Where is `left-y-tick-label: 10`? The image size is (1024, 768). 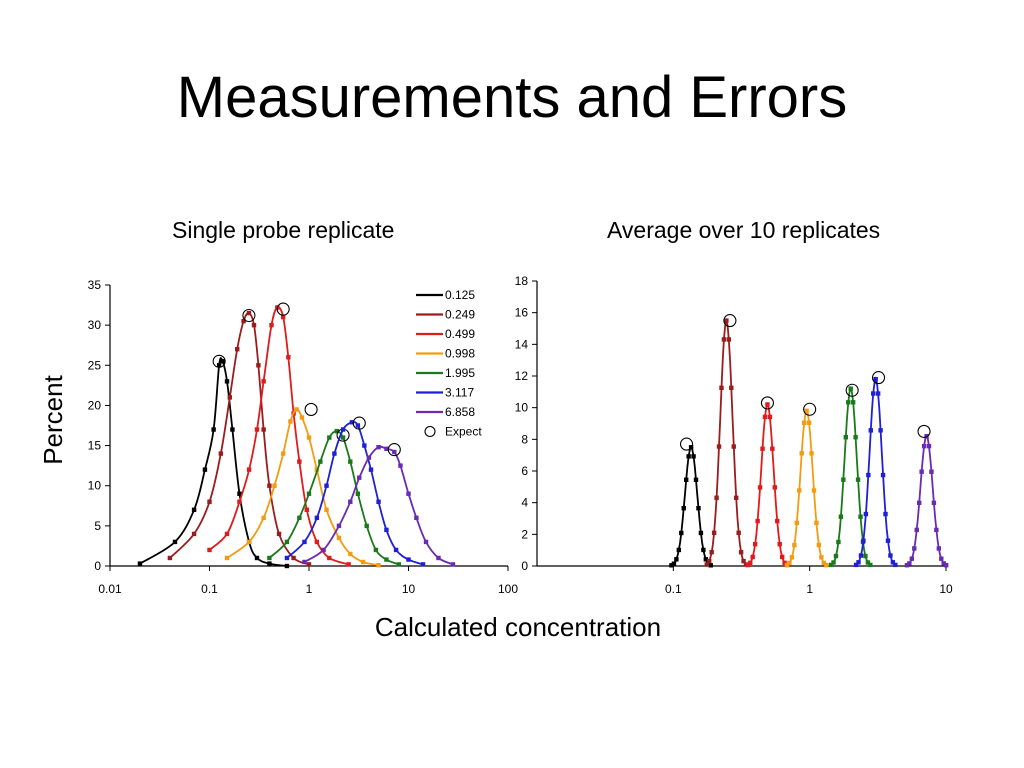 left-y-tick-label: 10 is located at coordinates (95, 486).